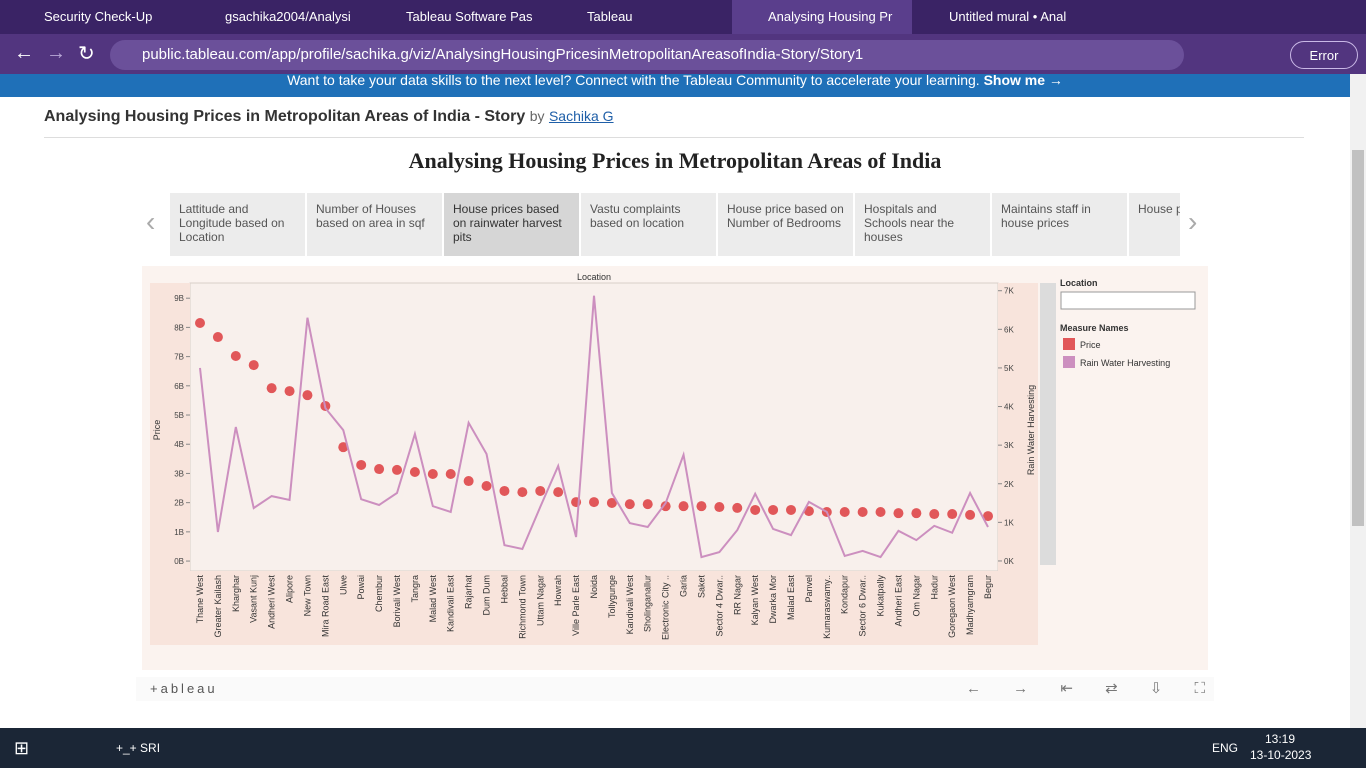 Image resolution: width=1366 pixels, height=768 pixels. I want to click on story-point: Vastu complaints based on location, so click(648, 224).